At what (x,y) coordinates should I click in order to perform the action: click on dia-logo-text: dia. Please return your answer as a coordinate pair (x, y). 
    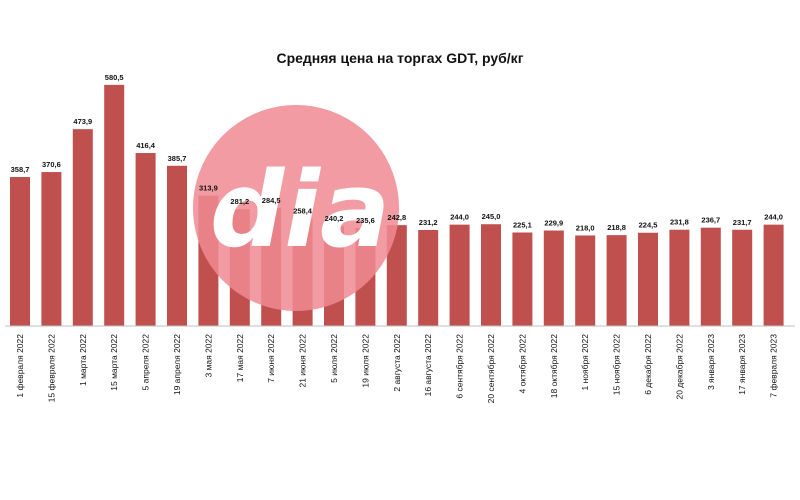
    Looking at the image, I should click on (300, 210).